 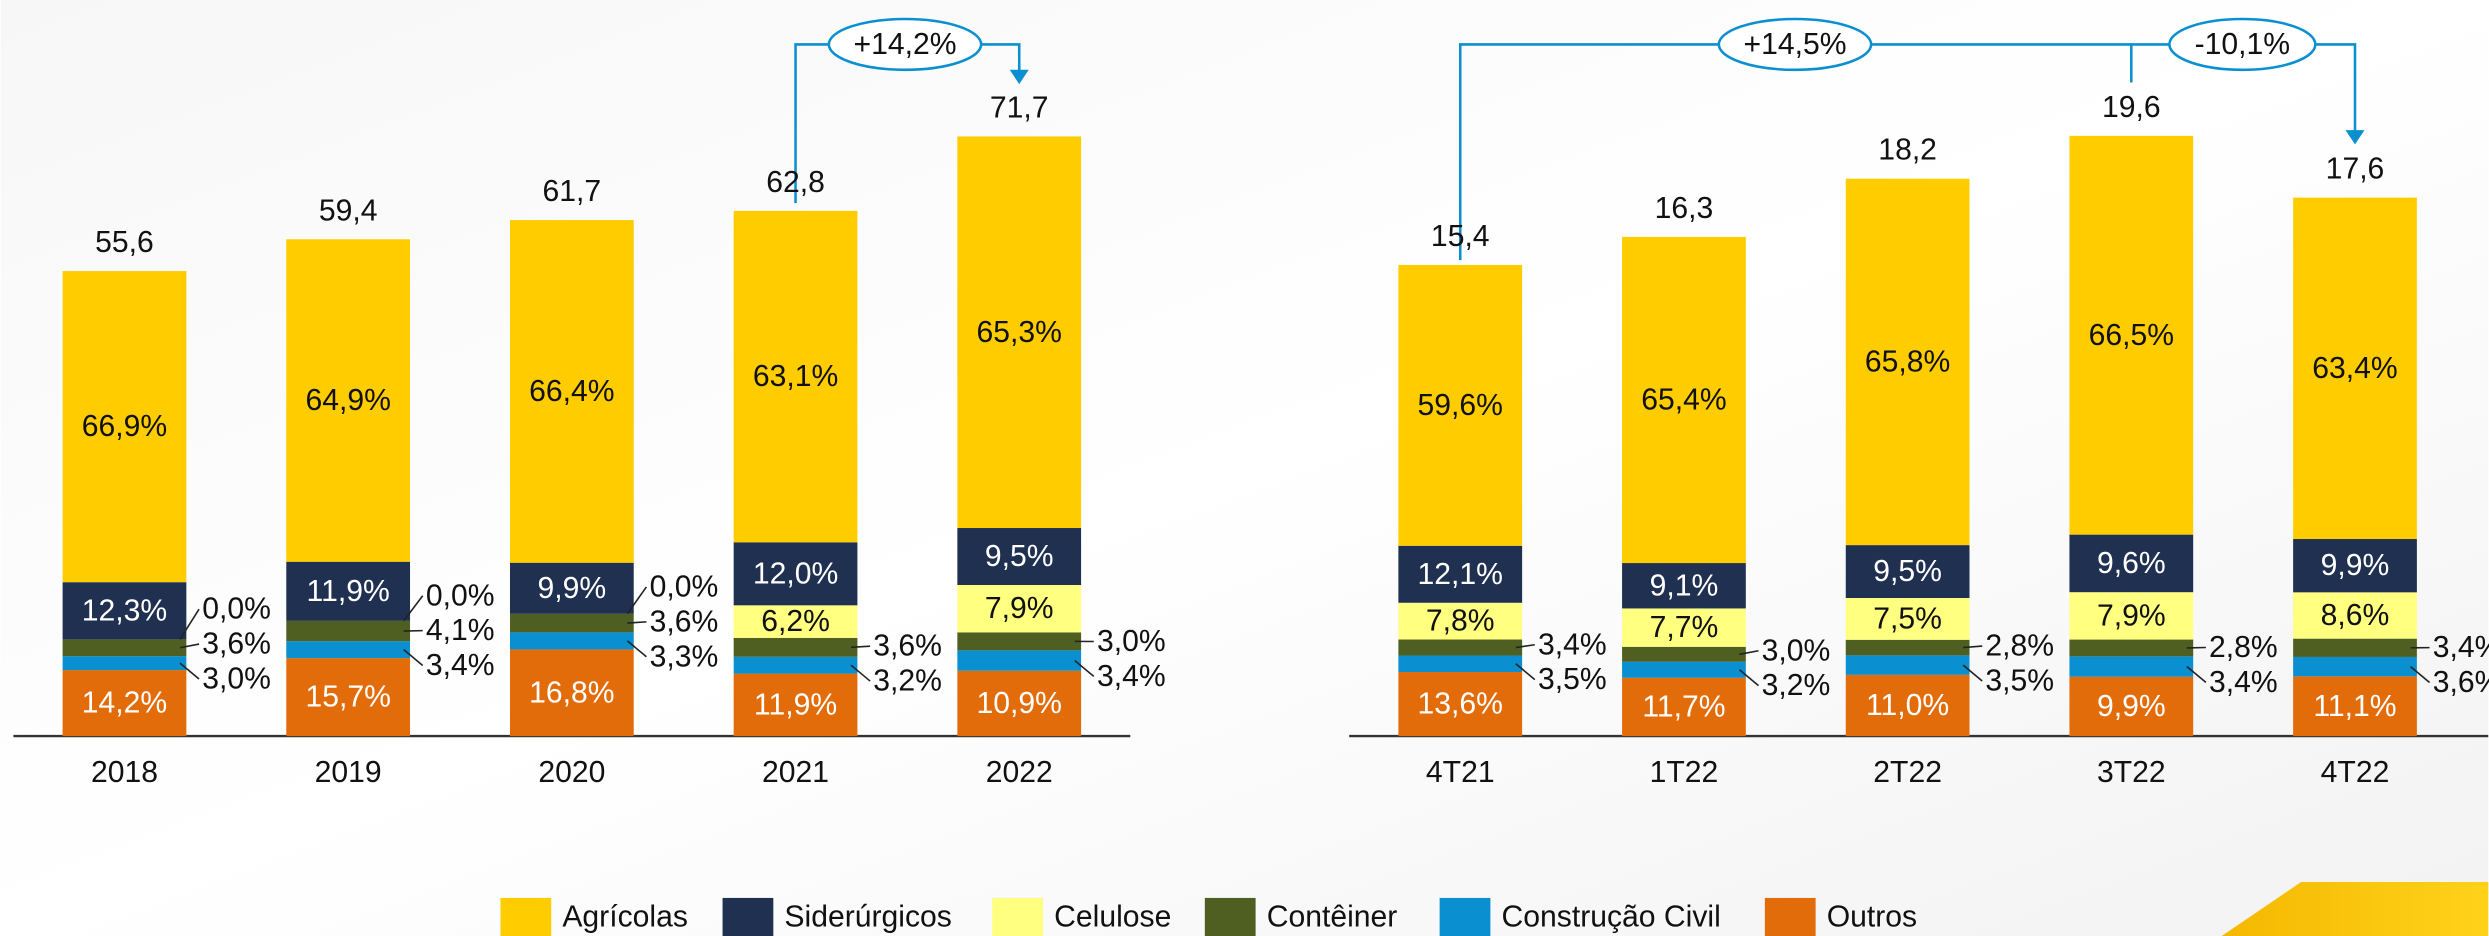 What do you see at coordinates (124, 703) in the screenshot?
I see `data-label: 14,2%` at bounding box center [124, 703].